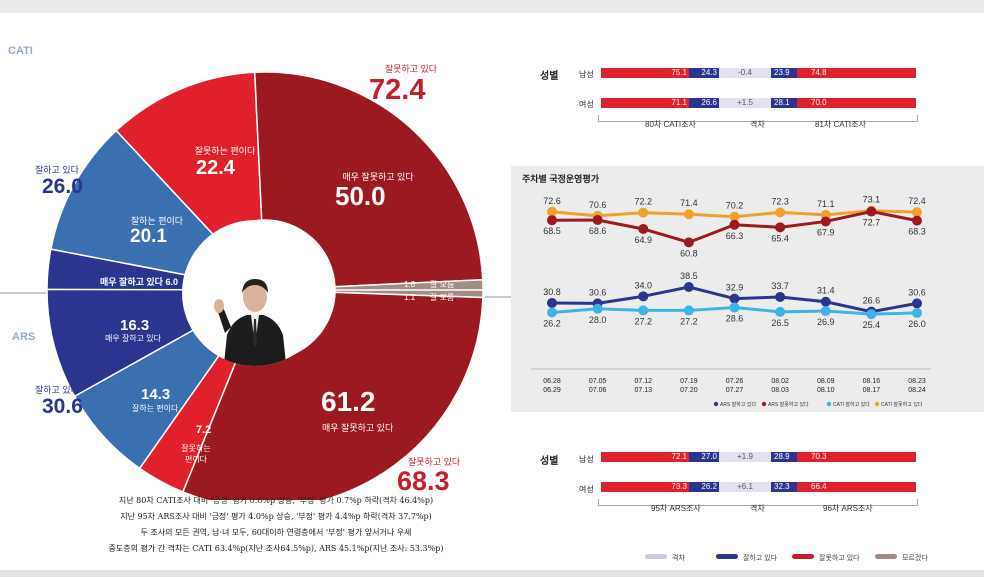 The image size is (984, 577). Describe the element at coordinates (586, 74) in the screenshot. I see `gender-top-male-label: 남성` at that location.